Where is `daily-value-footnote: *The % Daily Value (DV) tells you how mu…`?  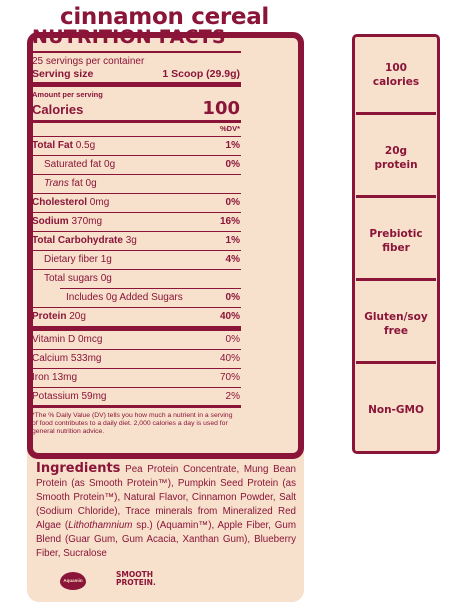 daily-value-footnote: *The % Daily Value (DV) tells you how mu… is located at coordinates (132, 423).